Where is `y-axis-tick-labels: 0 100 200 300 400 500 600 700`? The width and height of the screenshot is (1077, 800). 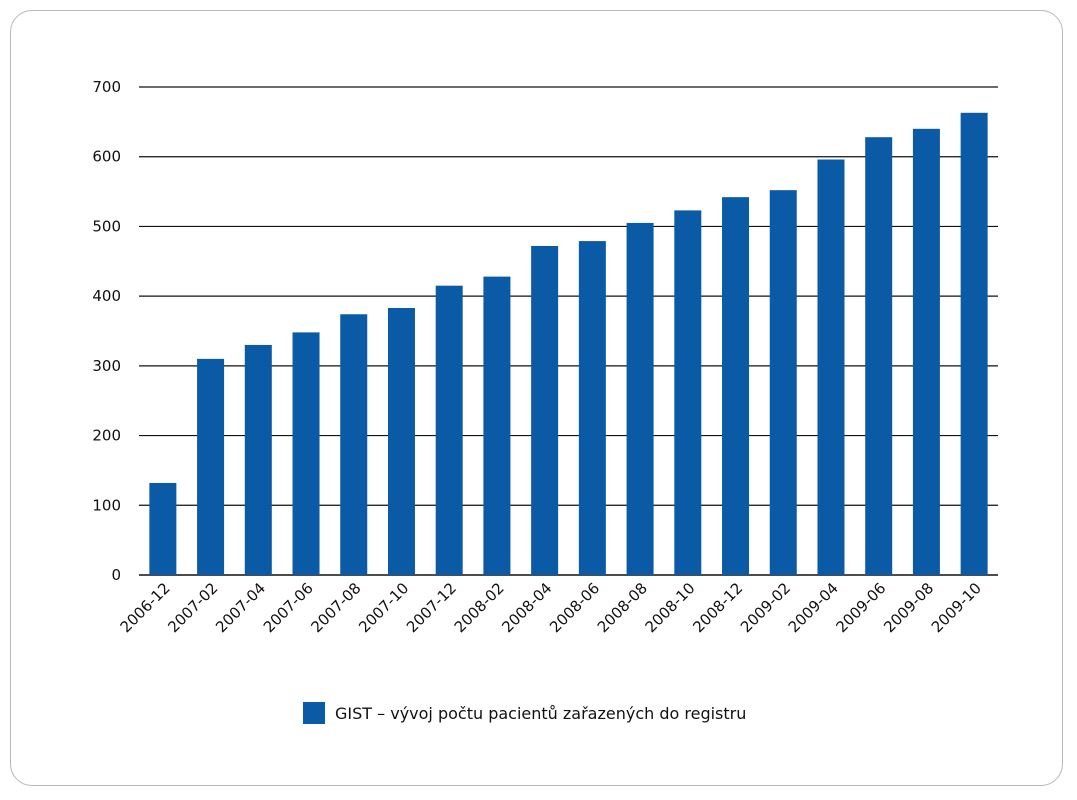
y-axis-tick-labels: 0 100 200 300 400 500 600 700 is located at coordinates (106, 331).